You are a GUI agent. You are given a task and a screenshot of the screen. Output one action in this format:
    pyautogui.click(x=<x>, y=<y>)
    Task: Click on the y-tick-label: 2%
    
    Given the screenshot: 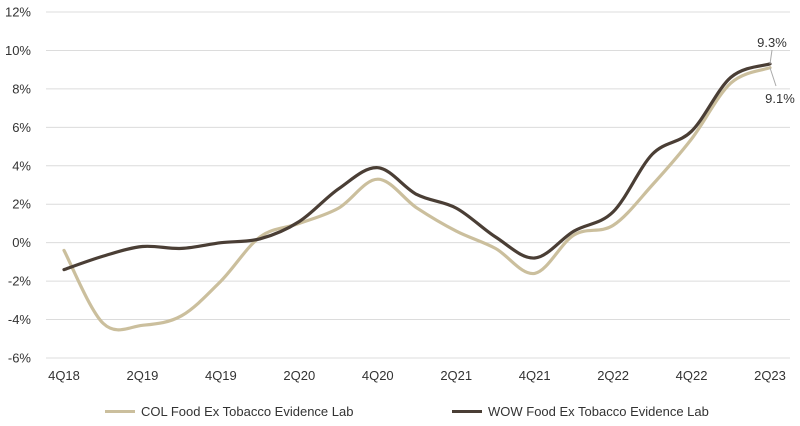 What is the action you would take?
    pyautogui.click(x=21, y=204)
    